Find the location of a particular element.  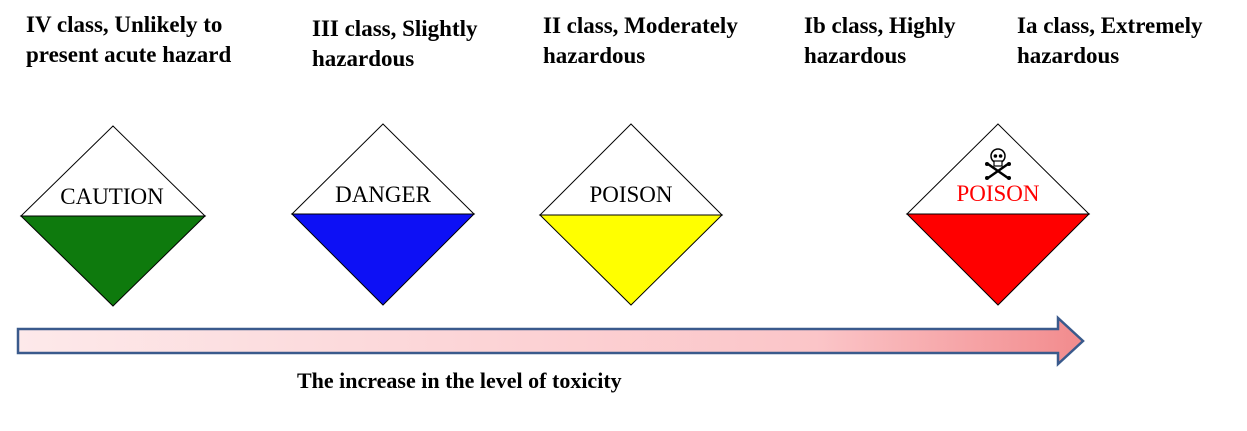

caution-sign: CAUTION is located at coordinates (113, 216).